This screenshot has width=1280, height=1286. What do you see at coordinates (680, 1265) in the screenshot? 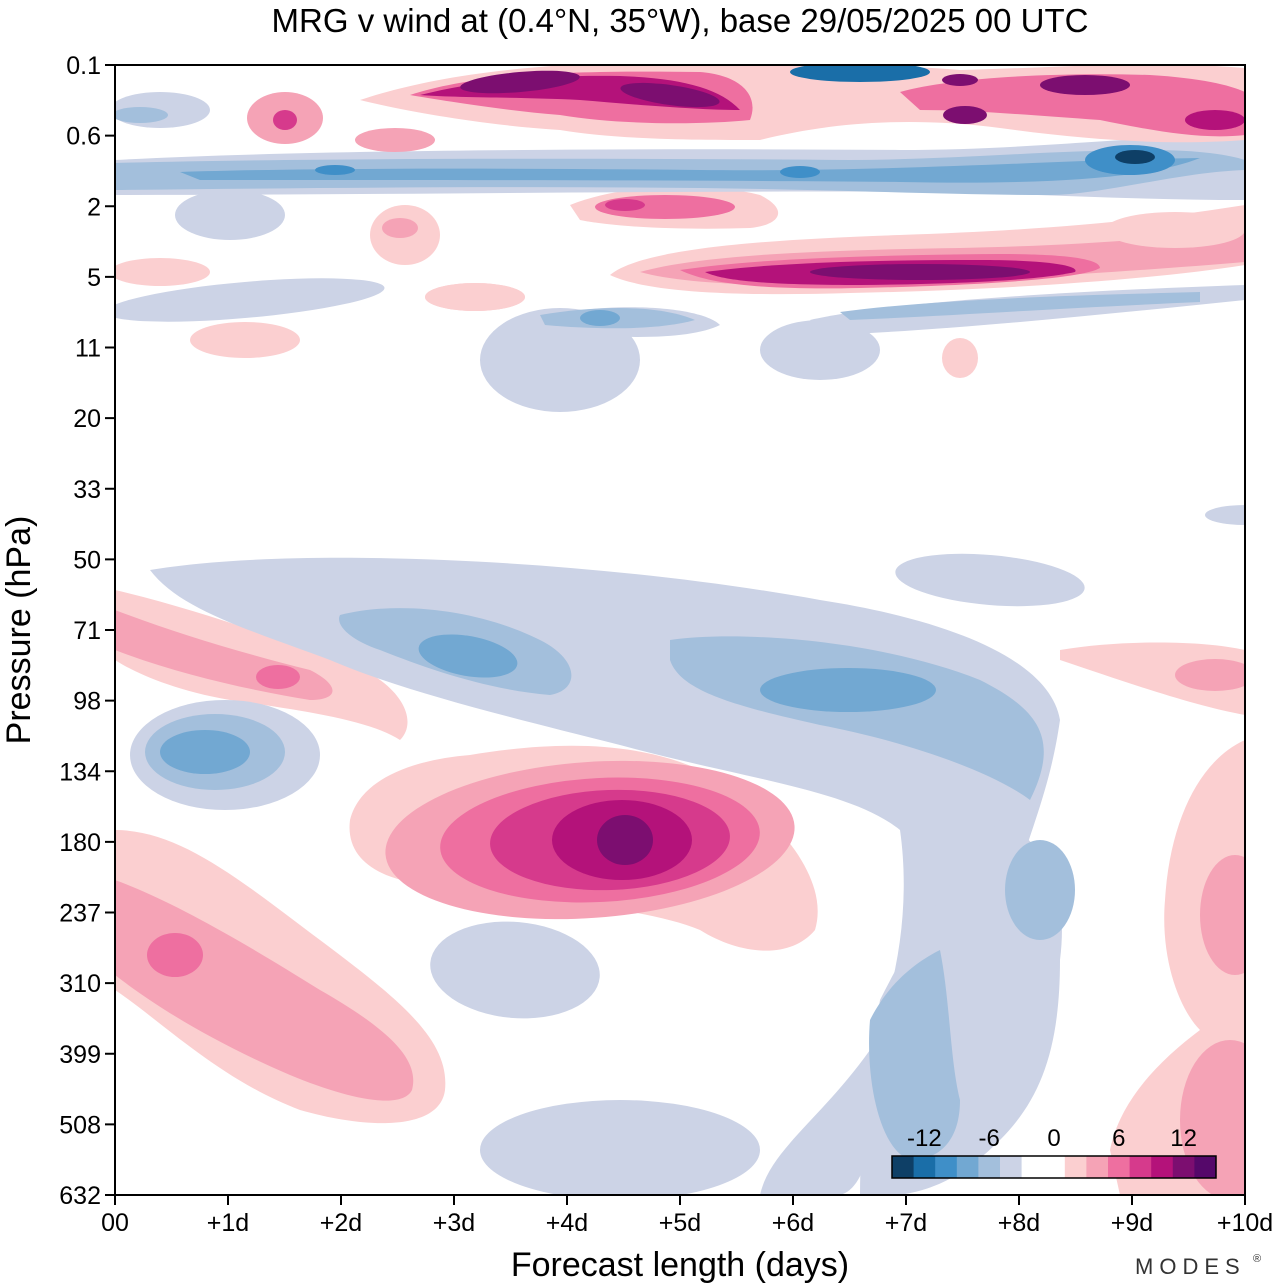
I see `x-axis-label: Forecast length (days)` at bounding box center [680, 1265].